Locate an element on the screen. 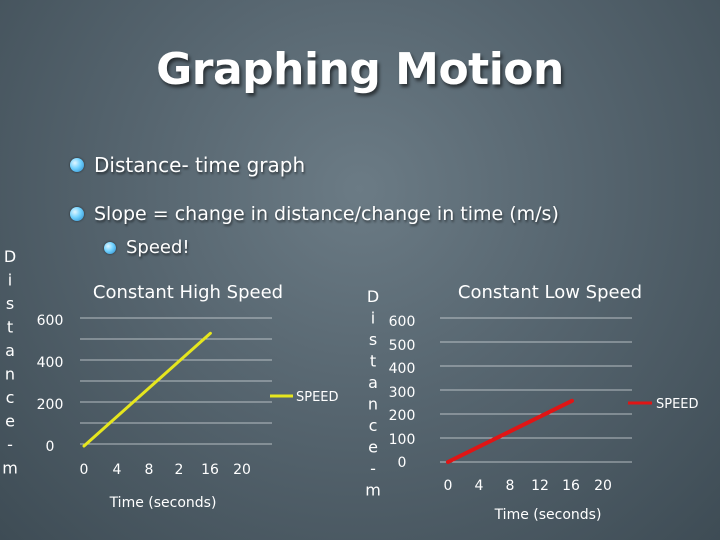 Image resolution: width=720 pixels, height=540 pixels. chart2-x-tick-label: 0 is located at coordinates (448, 486).